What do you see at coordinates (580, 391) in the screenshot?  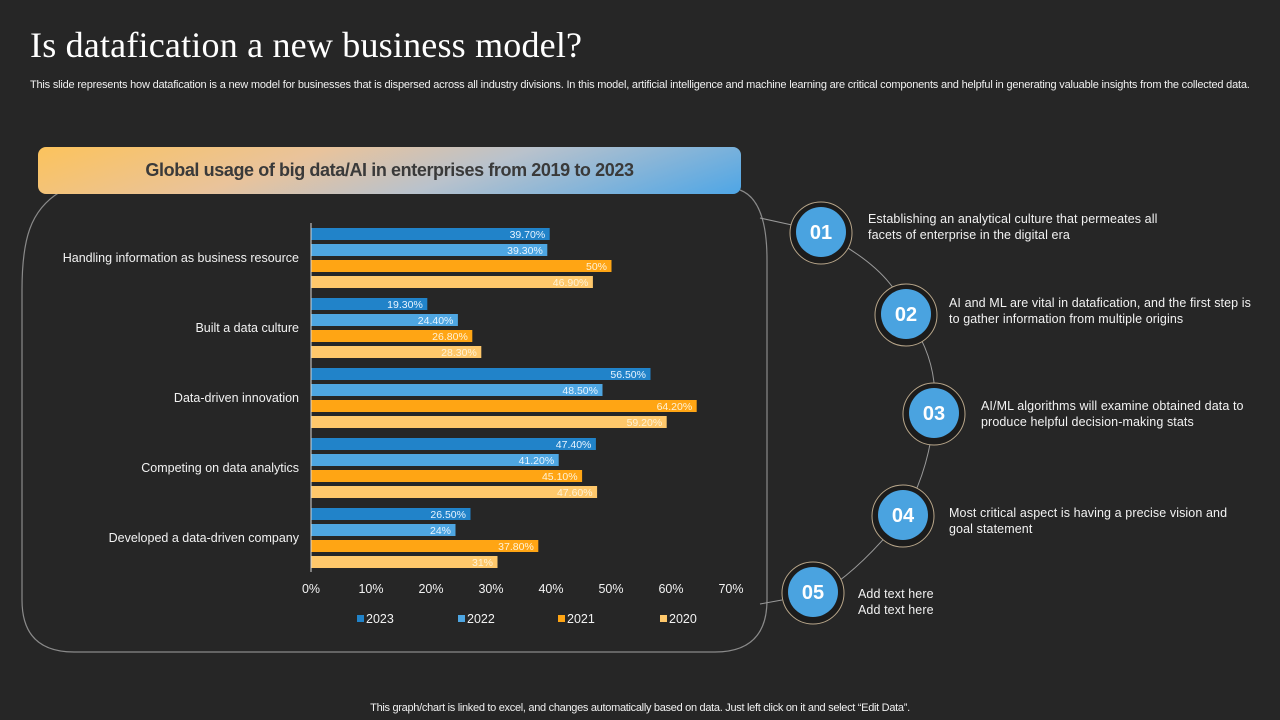 I see `data-label: 48.50%` at bounding box center [580, 391].